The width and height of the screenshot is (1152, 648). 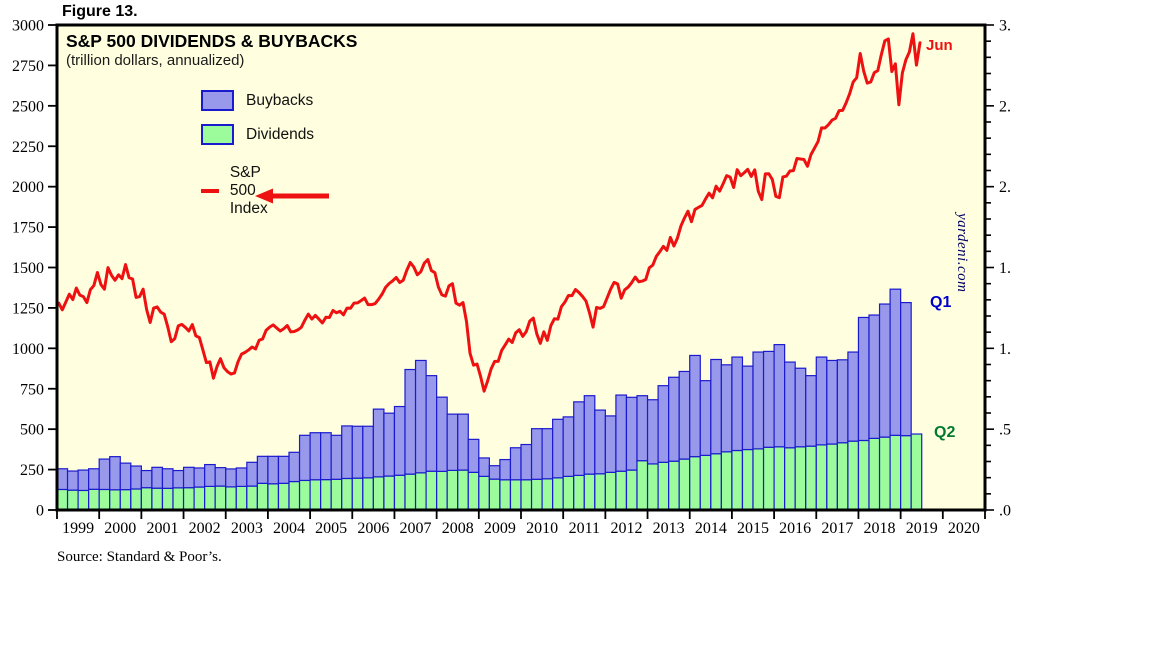 I want to click on right-axis: 3. 2. 2. 1. 1. .5 .0, so click(x=998, y=269).